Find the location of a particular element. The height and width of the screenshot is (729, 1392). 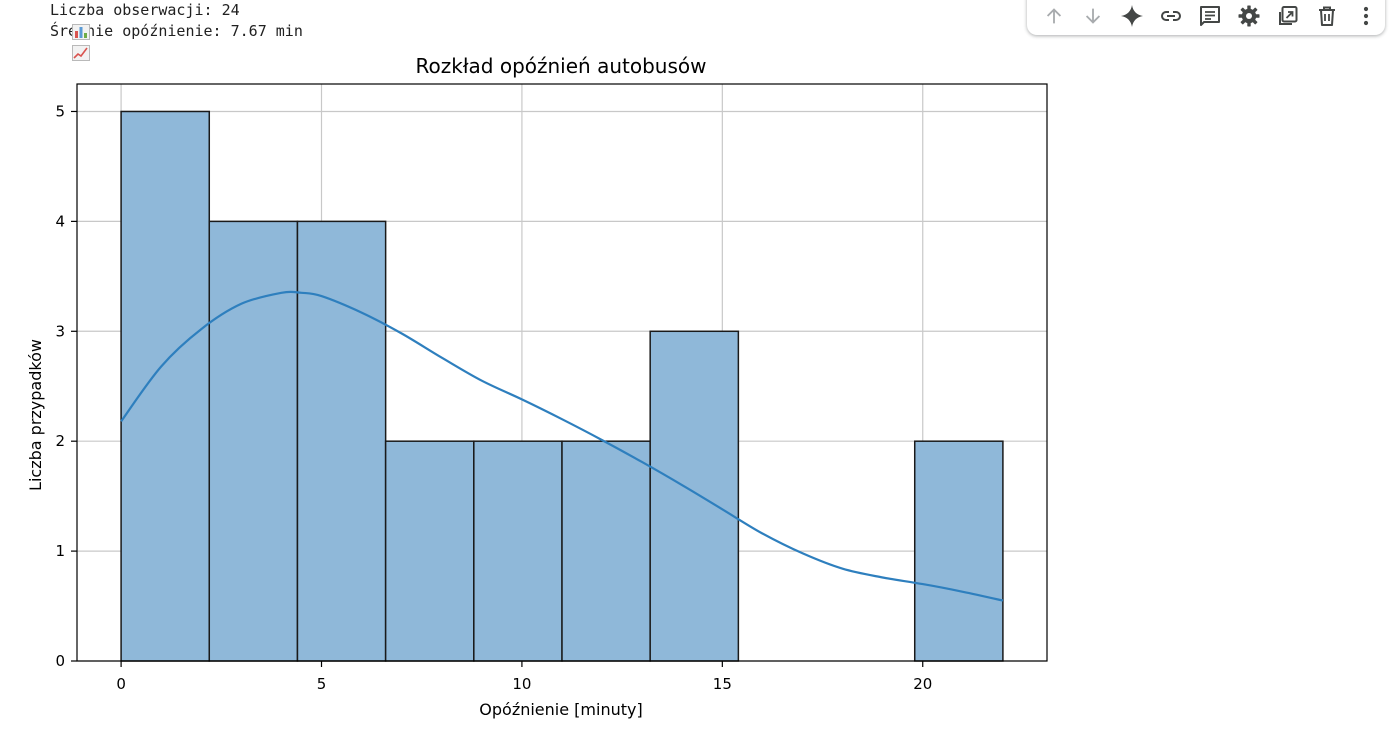

y-tick-label: 2 is located at coordinates (60, 441).